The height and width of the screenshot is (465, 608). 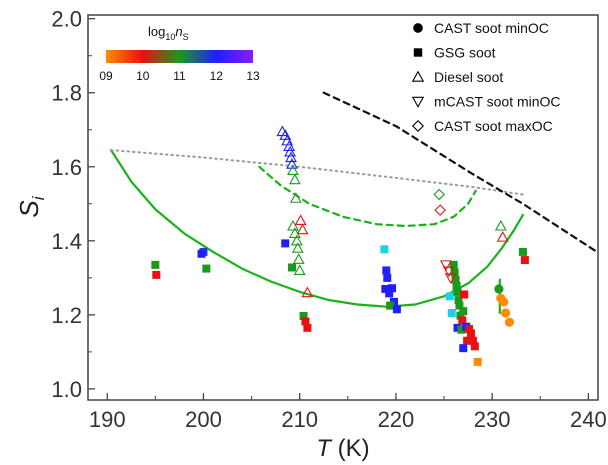 I want to click on colorbar: log10nS 09 10 11 12 13, so click(x=179, y=53).